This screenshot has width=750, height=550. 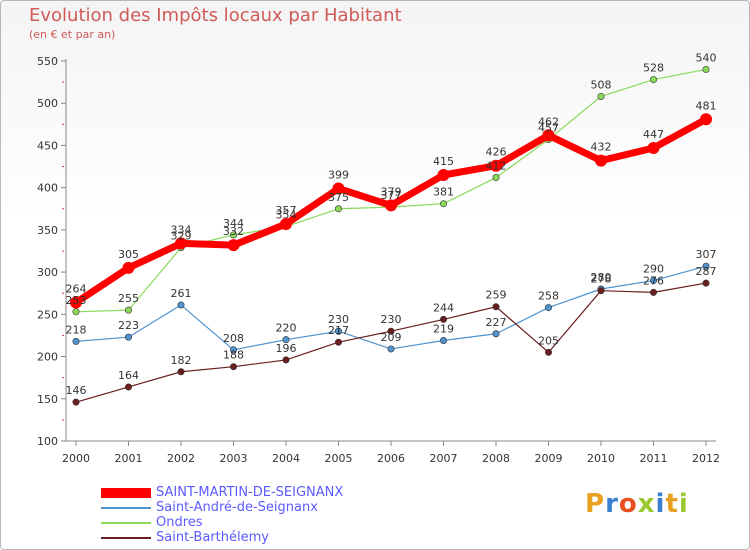 What do you see at coordinates (548, 296) in the screenshot?
I see `data-label-1: 258` at bounding box center [548, 296].